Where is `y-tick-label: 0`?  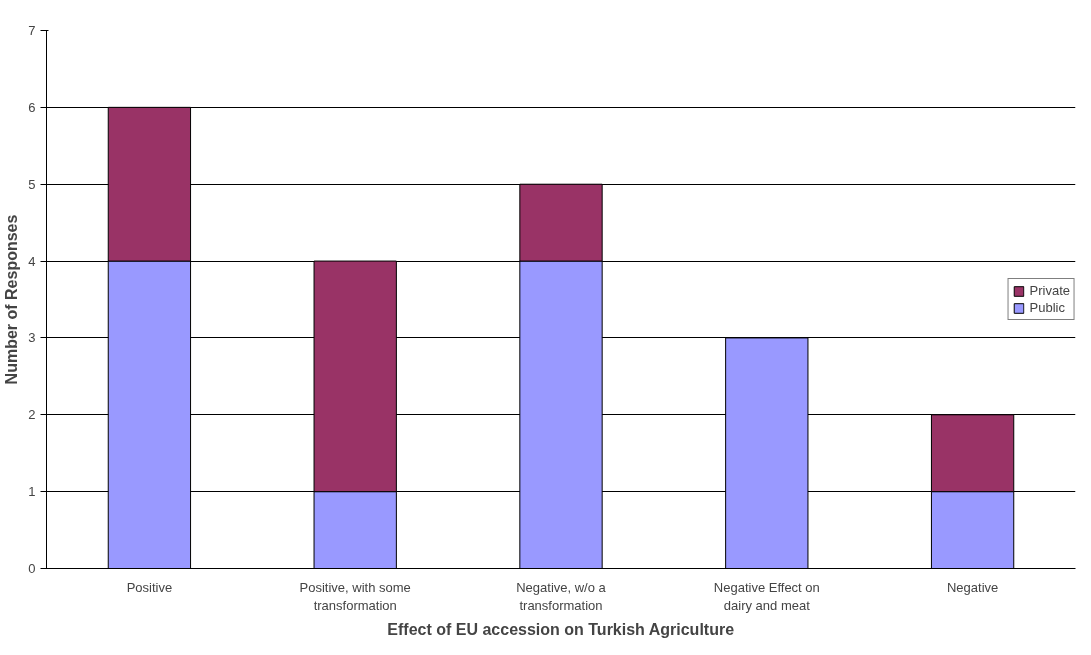
y-tick-label: 0 is located at coordinates (32, 568).